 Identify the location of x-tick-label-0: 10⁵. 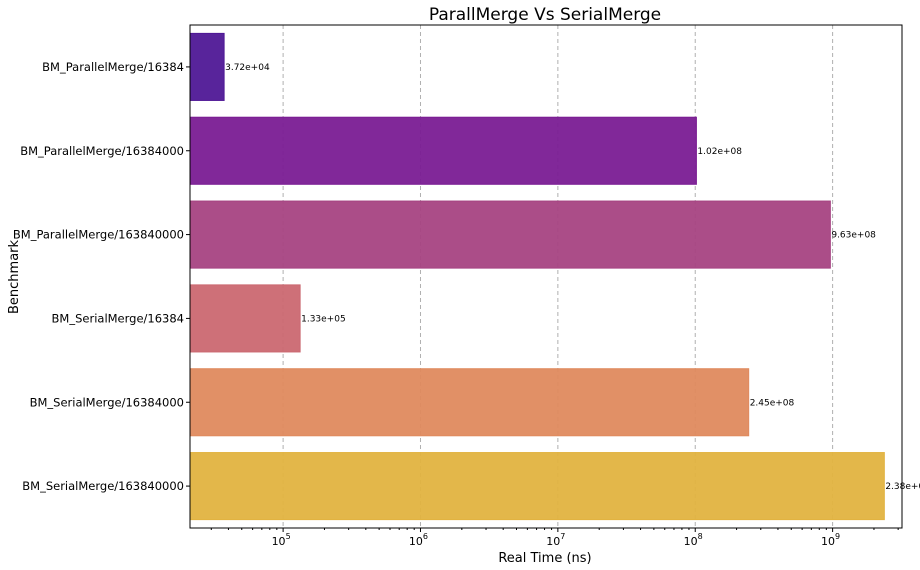
(281, 540).